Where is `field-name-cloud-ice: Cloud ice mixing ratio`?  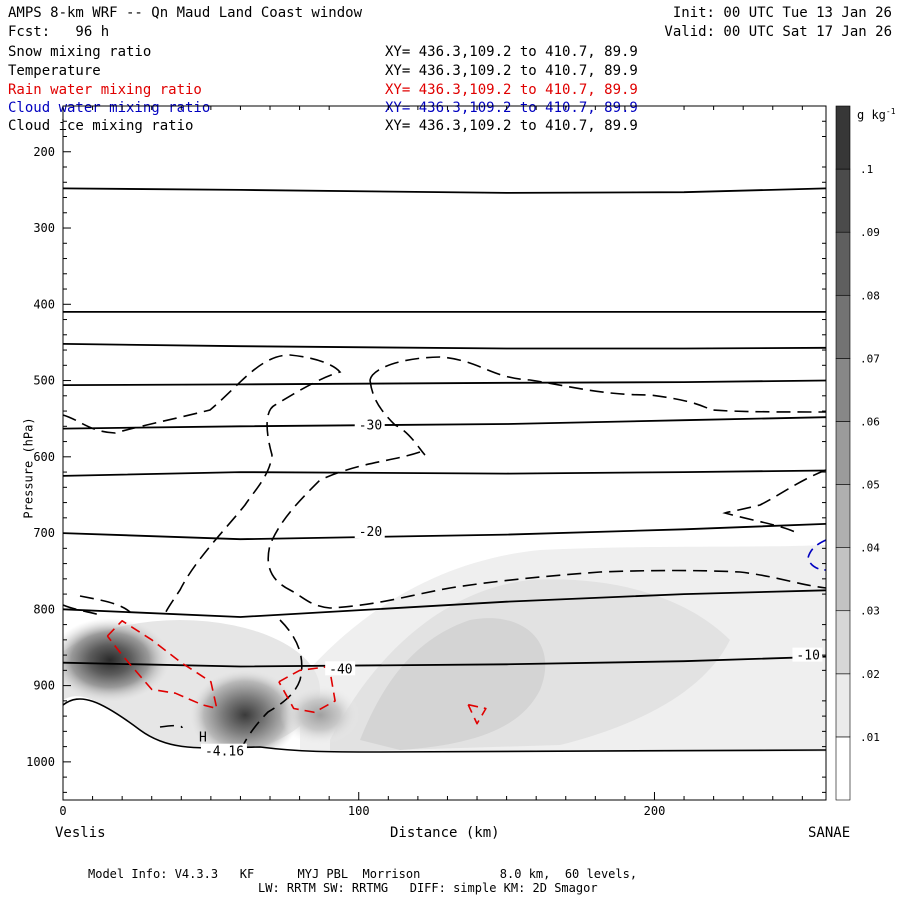 field-name-cloud-ice: Cloud ice mixing ratio is located at coordinates (101, 126).